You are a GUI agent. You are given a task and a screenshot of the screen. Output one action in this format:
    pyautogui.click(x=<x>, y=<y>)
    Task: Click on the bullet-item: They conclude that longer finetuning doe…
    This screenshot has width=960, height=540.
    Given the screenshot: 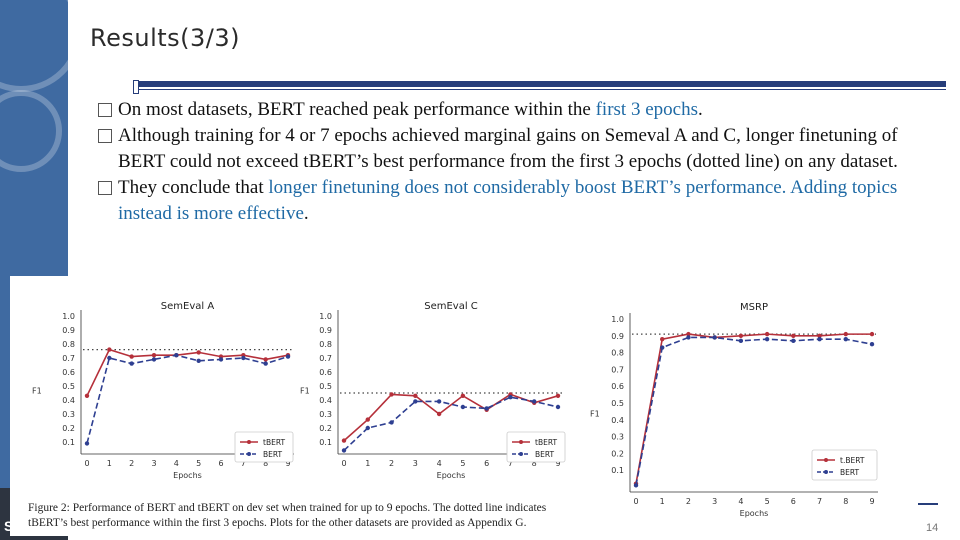 What is the action you would take?
    pyautogui.click(x=513, y=201)
    